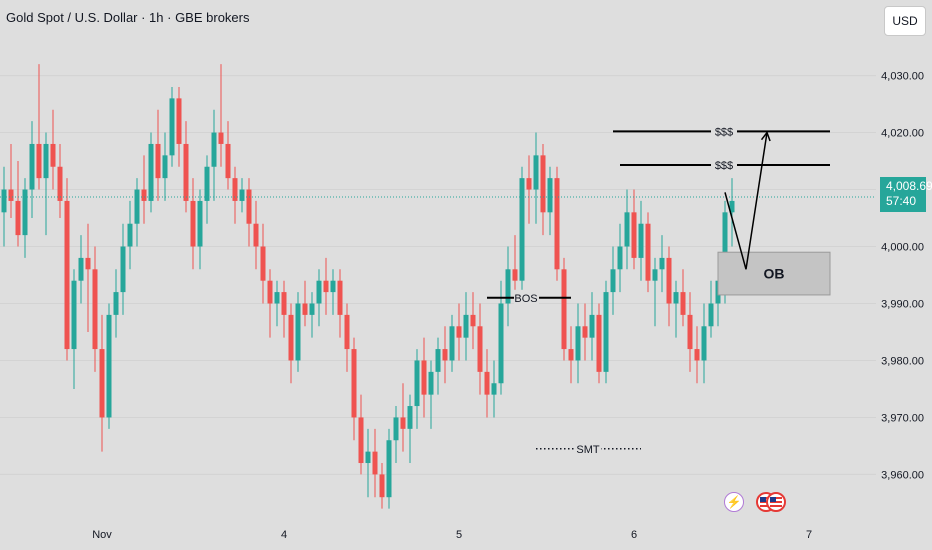 This screenshot has width=932, height=550. What do you see at coordinates (765, 136) in the screenshot?
I see `projection-arrowhead` at bounding box center [765, 136].